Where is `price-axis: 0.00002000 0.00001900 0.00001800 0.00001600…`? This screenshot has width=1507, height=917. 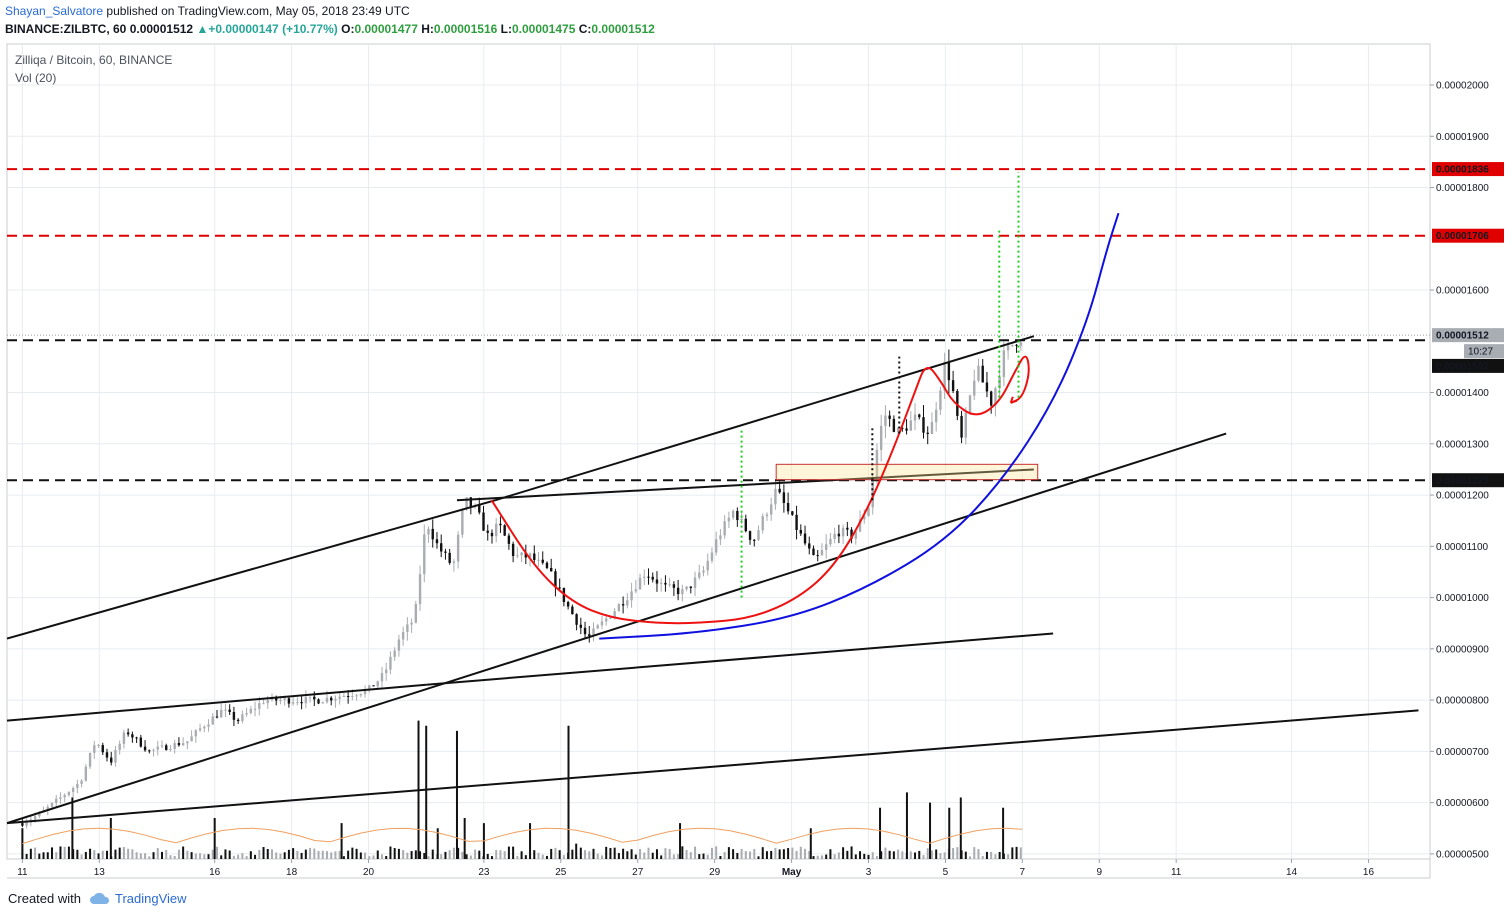
price-axis: 0.00002000 0.00001900 0.00001800 0.00001600… is located at coordinates (1467, 471).